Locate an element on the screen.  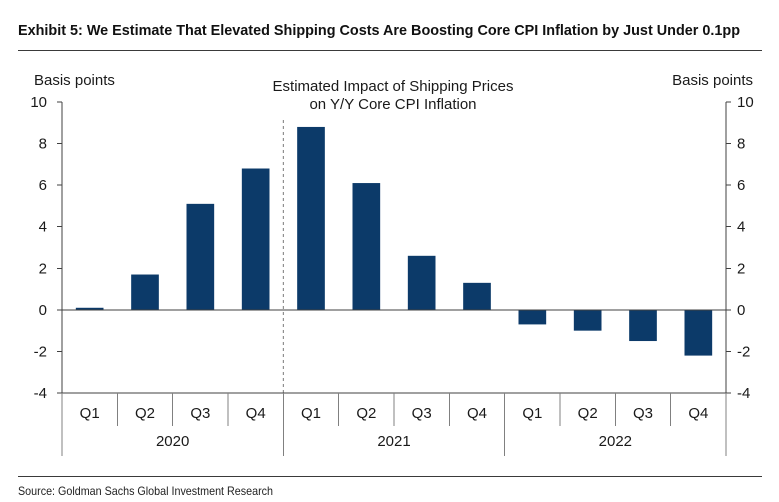
bar-2021-q4 is located at coordinates (477, 296).